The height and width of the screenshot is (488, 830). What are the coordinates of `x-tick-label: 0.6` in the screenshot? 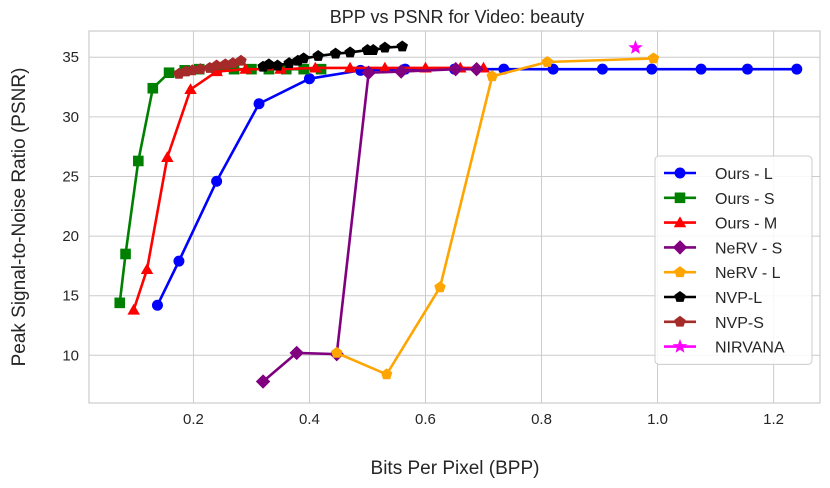 It's located at (425, 419).